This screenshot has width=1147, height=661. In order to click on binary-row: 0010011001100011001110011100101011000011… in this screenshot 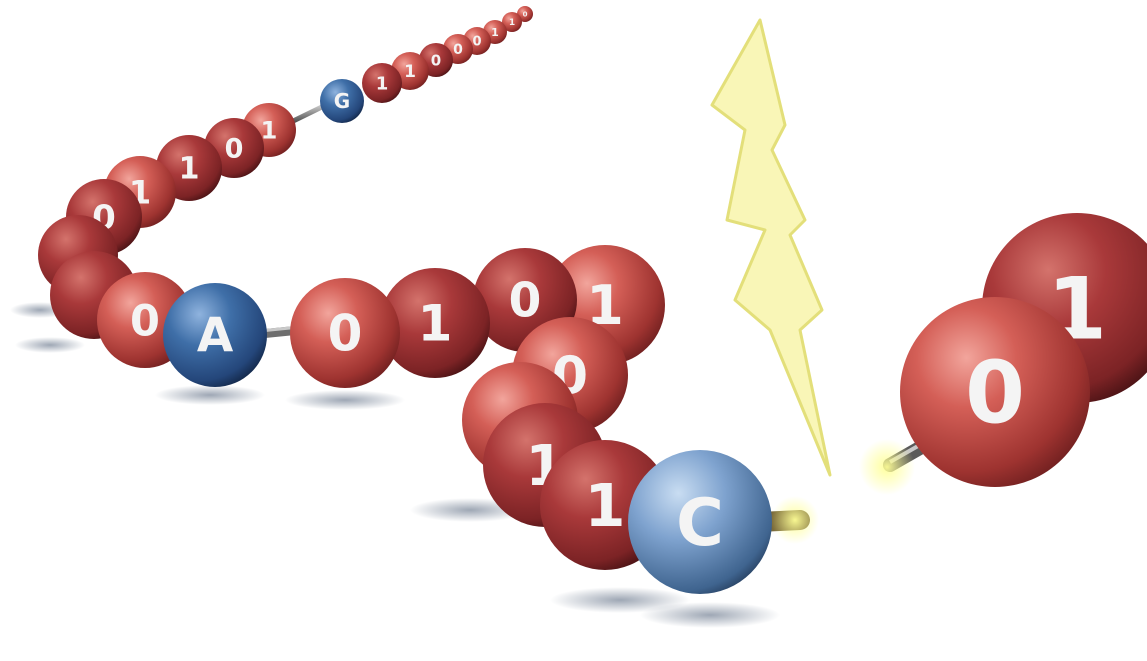, I will do `click(574, 28)`.